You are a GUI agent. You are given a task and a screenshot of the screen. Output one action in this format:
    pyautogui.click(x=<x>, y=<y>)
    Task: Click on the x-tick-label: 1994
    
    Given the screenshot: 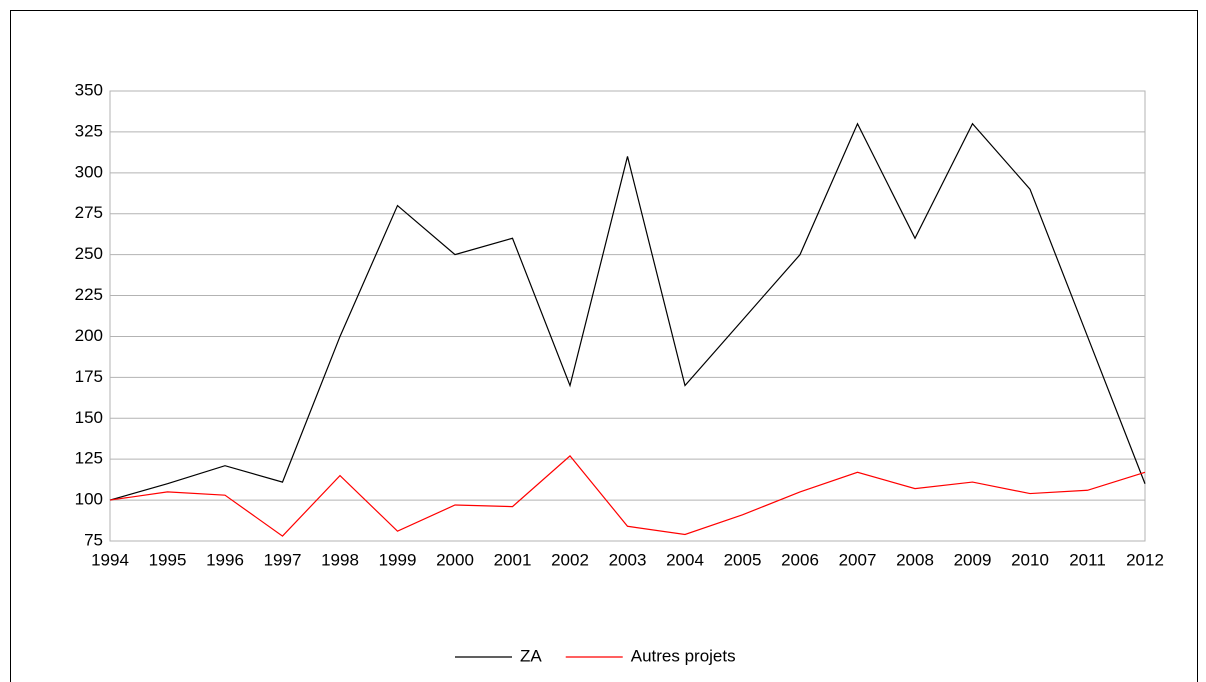 What is the action you would take?
    pyautogui.click(x=110, y=559)
    